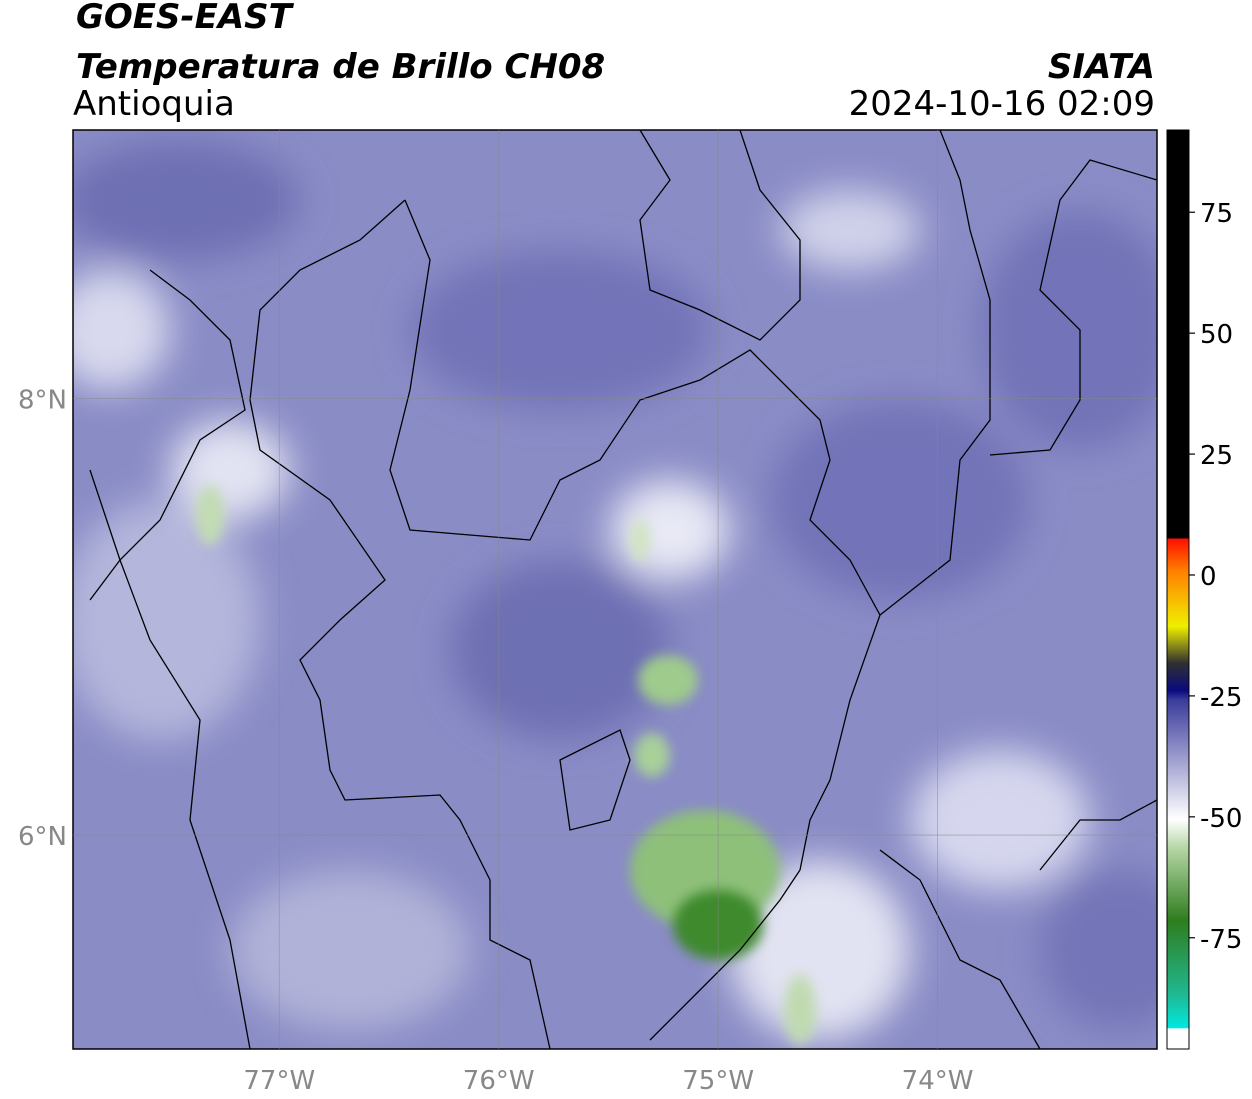 The width and height of the screenshot is (1252, 1099). Describe the element at coordinates (42, 400) in the screenshot. I see `lat-tick-label: 8°N` at that location.